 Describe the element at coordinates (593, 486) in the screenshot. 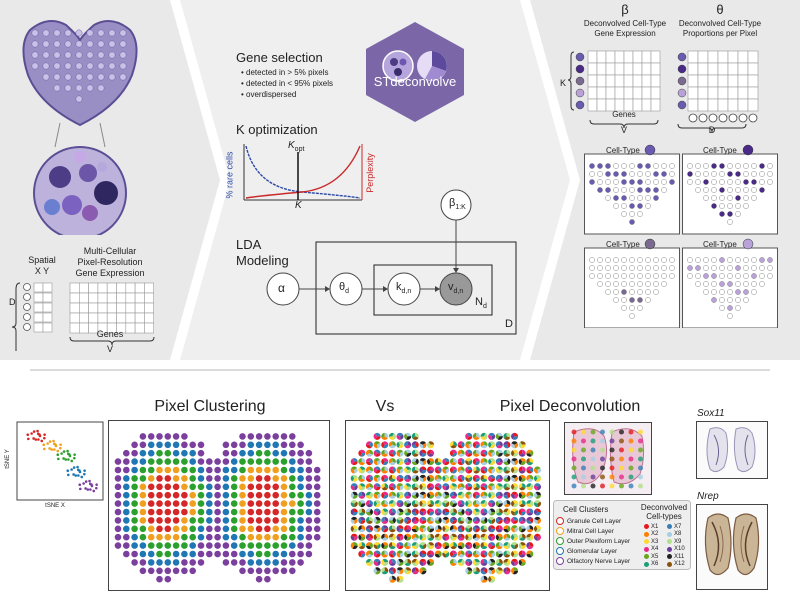

I see `zoom-pixel` at that location.